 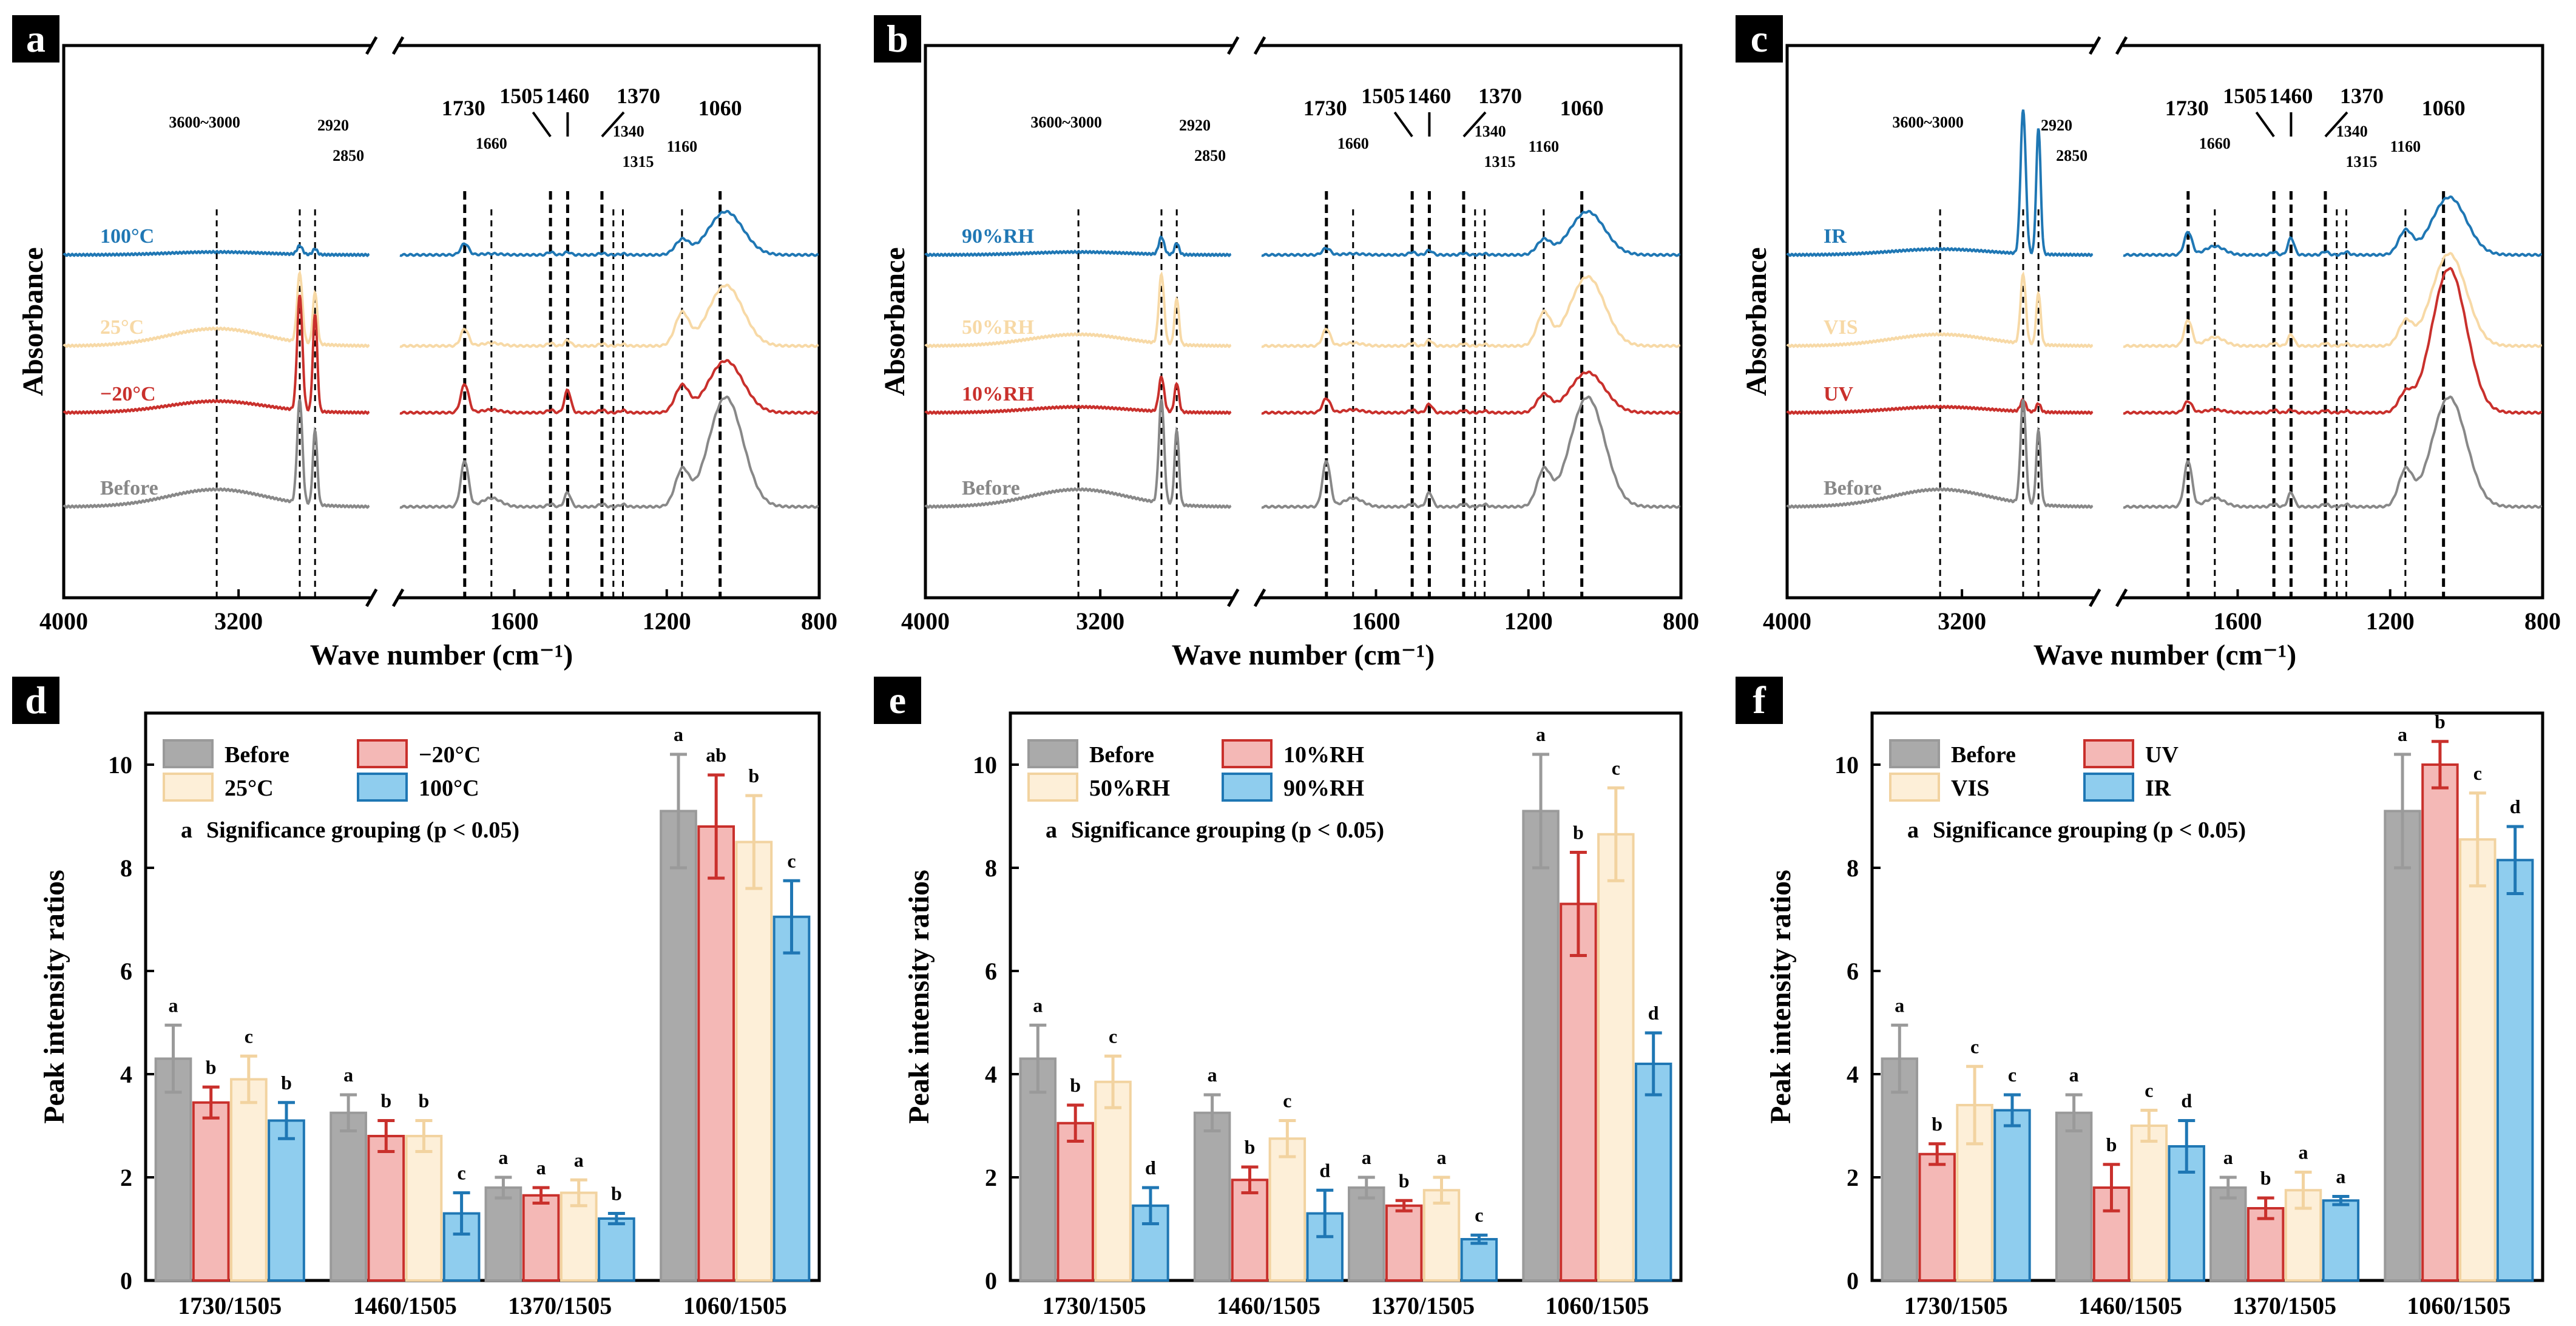 What do you see at coordinates (128, 394) in the screenshot?
I see `spectrum-label: −20°C` at bounding box center [128, 394].